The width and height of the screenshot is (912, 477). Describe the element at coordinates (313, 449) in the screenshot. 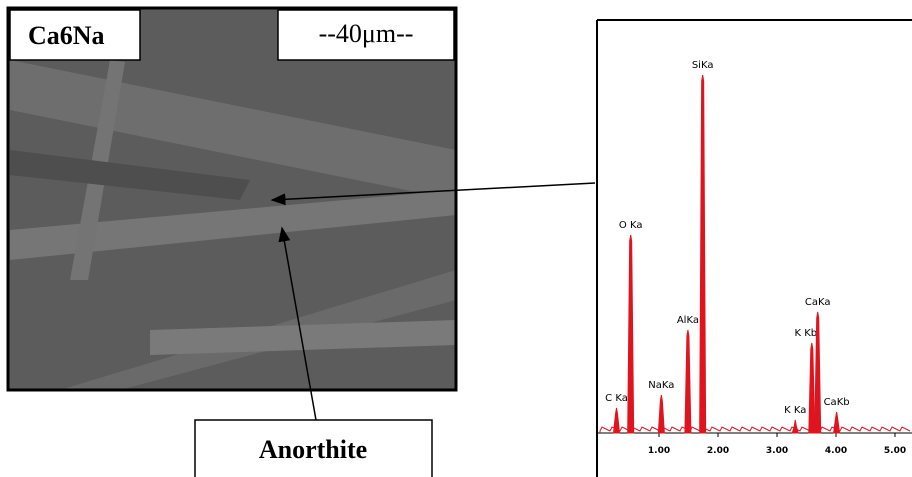

I see `callout: Anorthite` at that location.